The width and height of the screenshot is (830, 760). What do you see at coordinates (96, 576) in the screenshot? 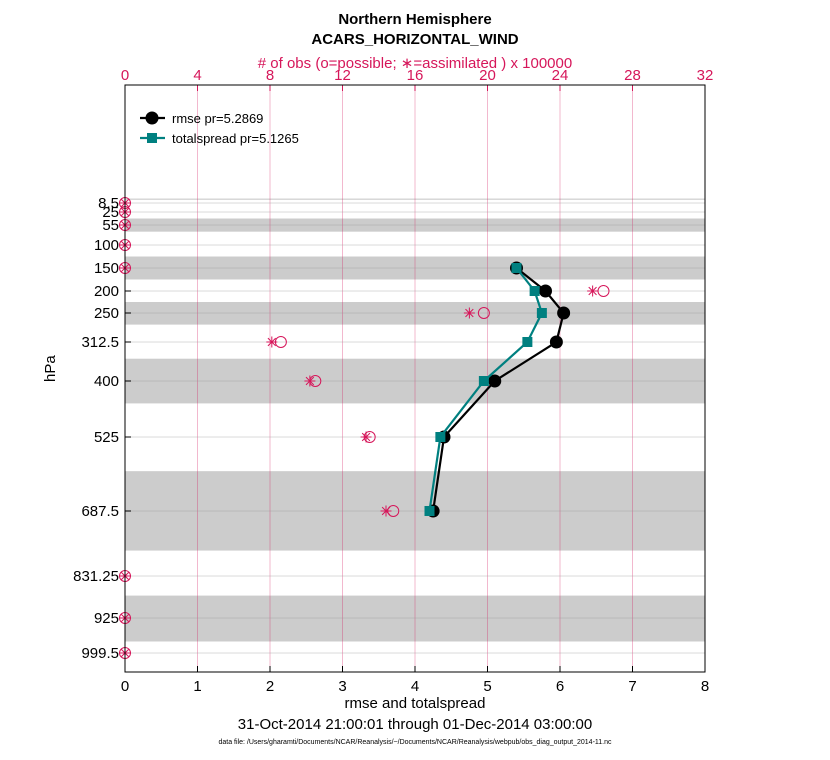
I see `y-tick-label: 831.25` at bounding box center [96, 576].